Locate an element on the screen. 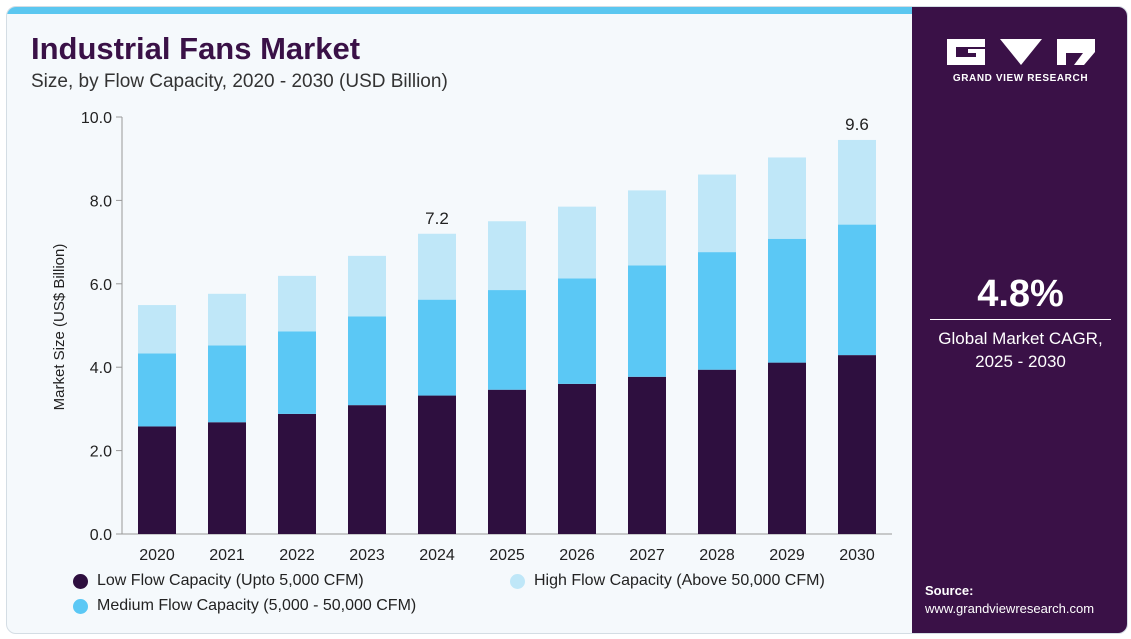 Image resolution: width=1131 pixels, height=639 pixels. legend-swatch-medium-flow is located at coordinates (80, 606).